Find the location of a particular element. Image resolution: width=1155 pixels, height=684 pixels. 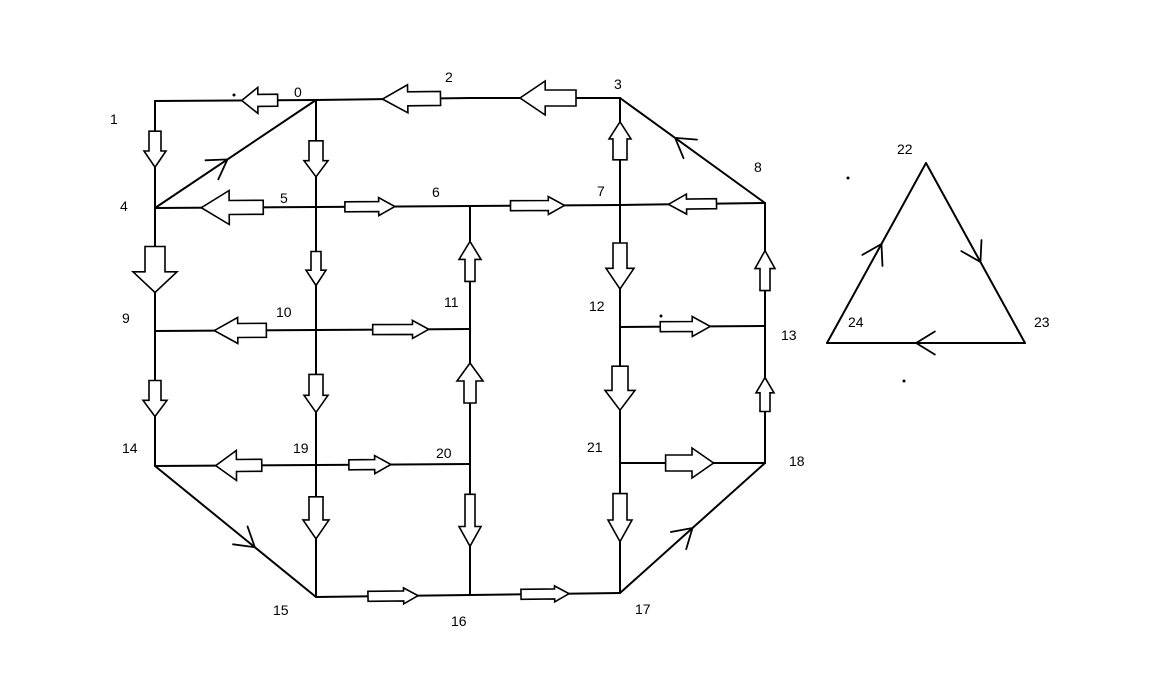

node-label-23: 23 is located at coordinates (1042, 322).